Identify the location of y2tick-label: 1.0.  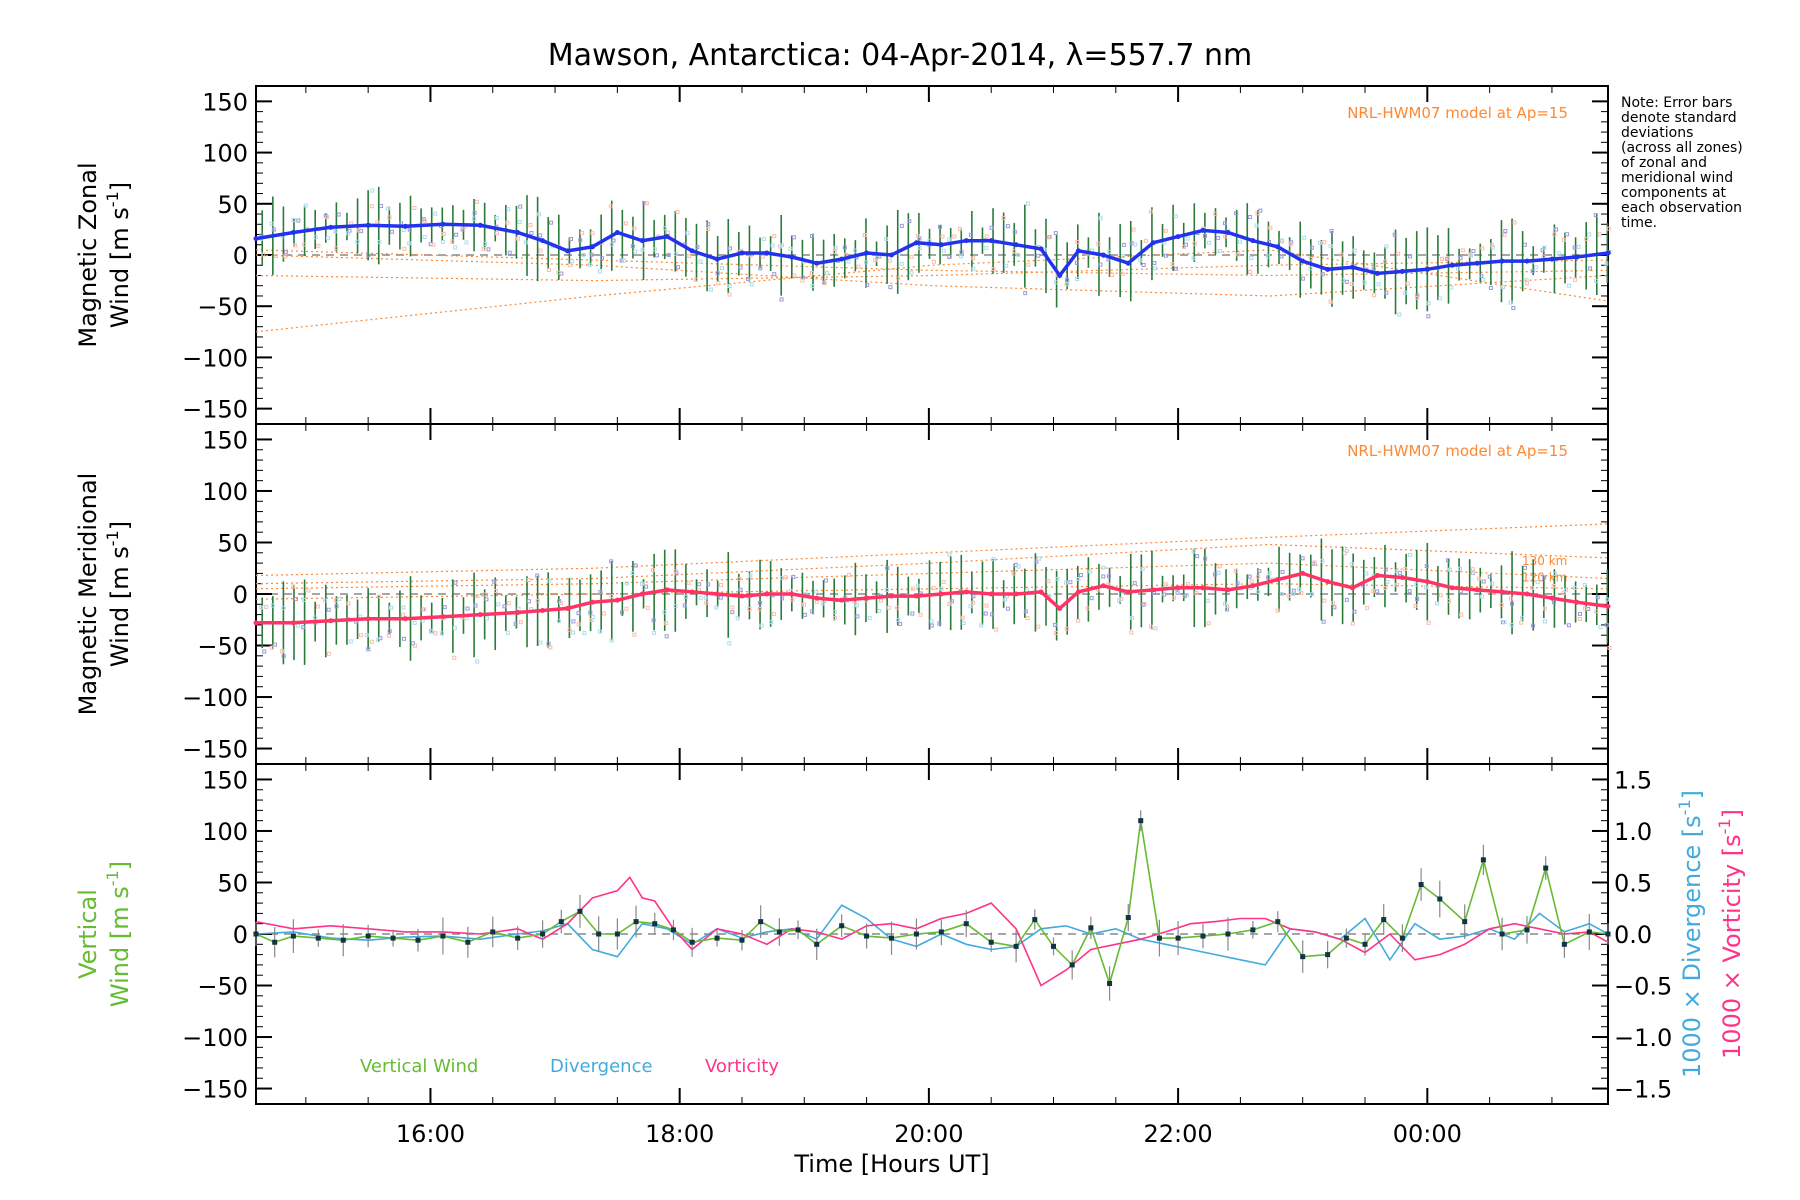
(1633, 832).